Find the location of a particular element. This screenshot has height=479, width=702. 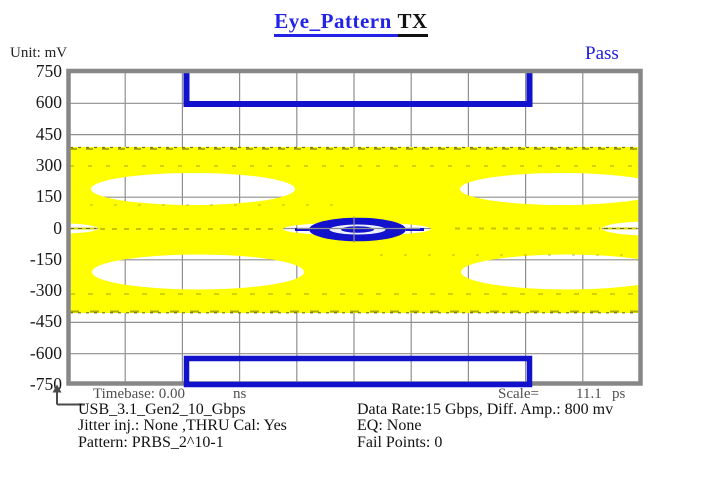

test-info-line: Fail Points: 0 is located at coordinates (400, 442).